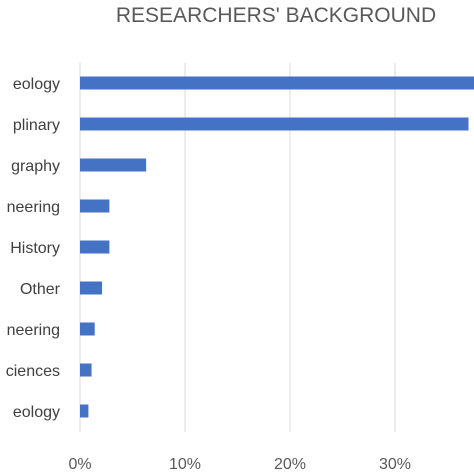 The image size is (474, 474). I want to click on category-label: History, so click(35, 248).